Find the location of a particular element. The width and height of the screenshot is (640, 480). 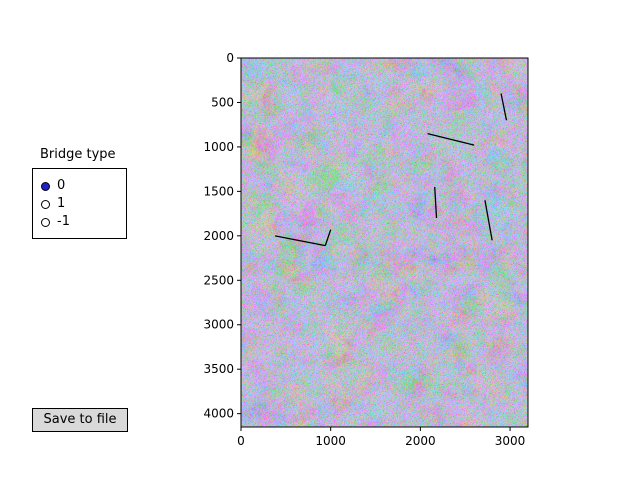

radio-label: 1 is located at coordinates (61, 203).